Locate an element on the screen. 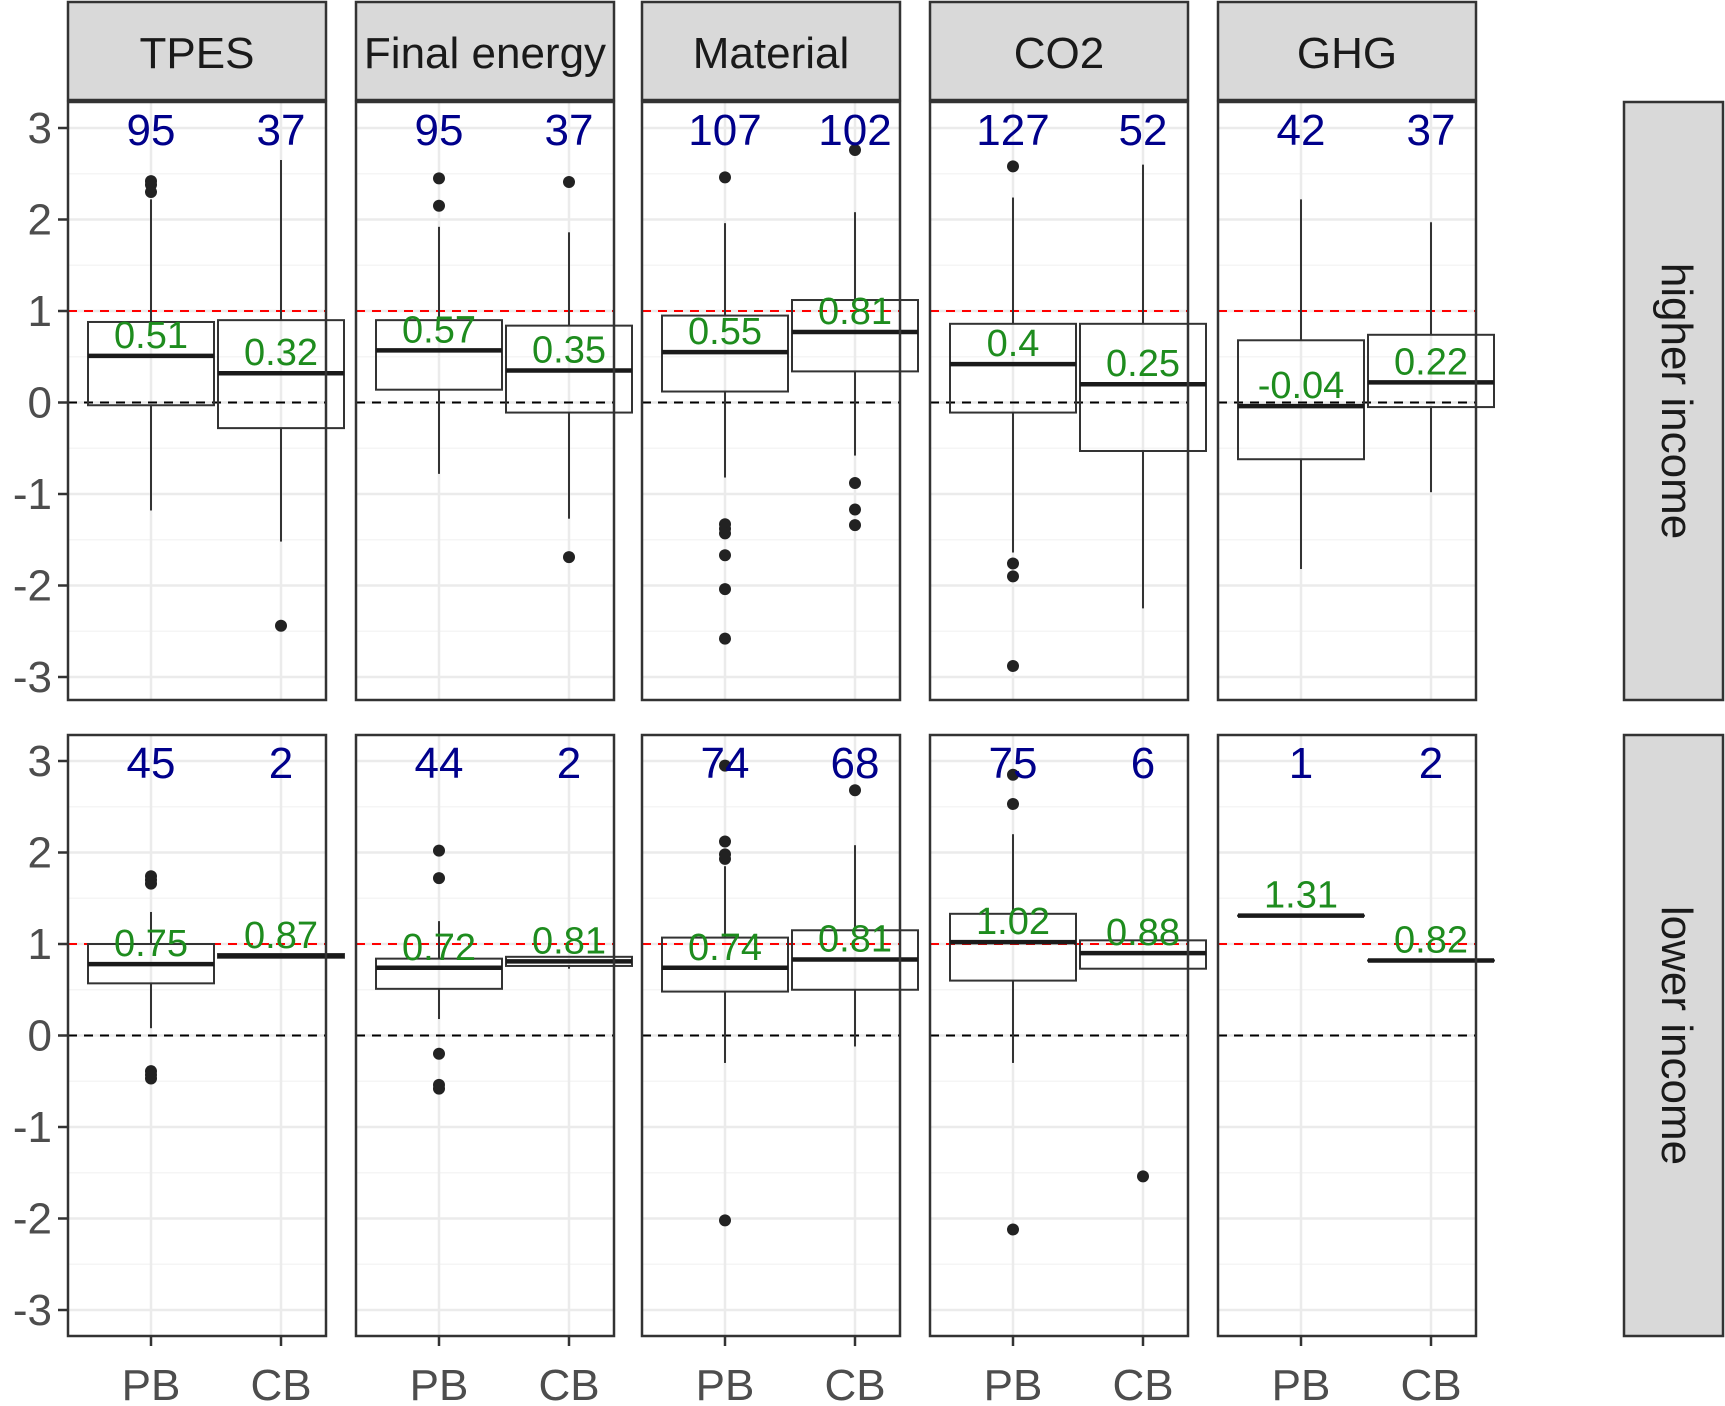 The height and width of the screenshot is (1406, 1725). median-value-label: 0.22 is located at coordinates (1431, 362).